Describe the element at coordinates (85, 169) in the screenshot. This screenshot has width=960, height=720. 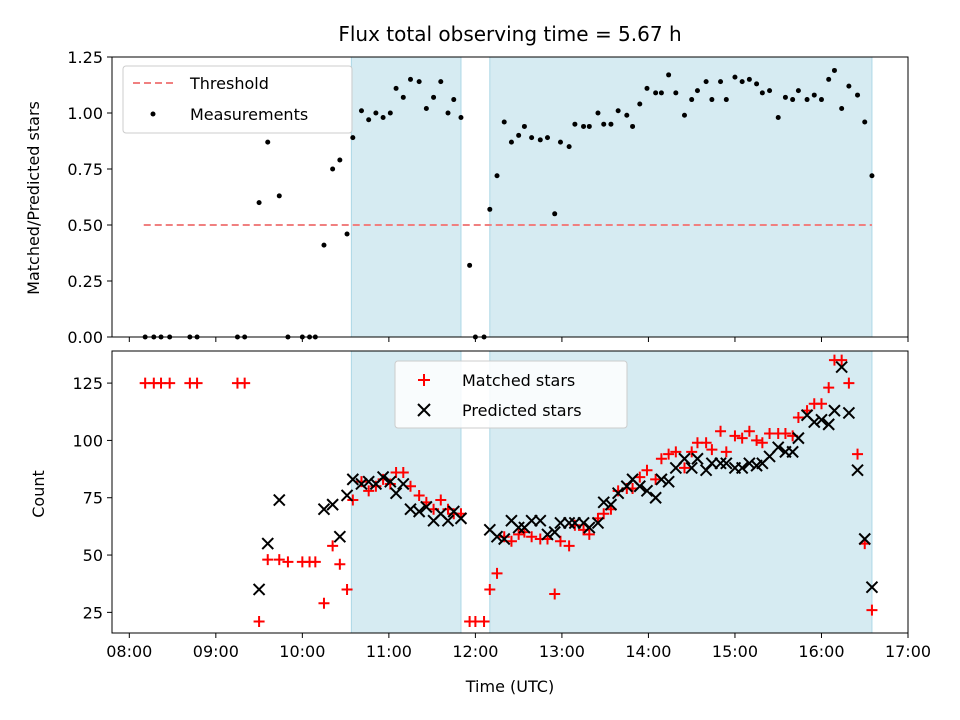
I see `top-y-tick-label: 0.75` at that location.